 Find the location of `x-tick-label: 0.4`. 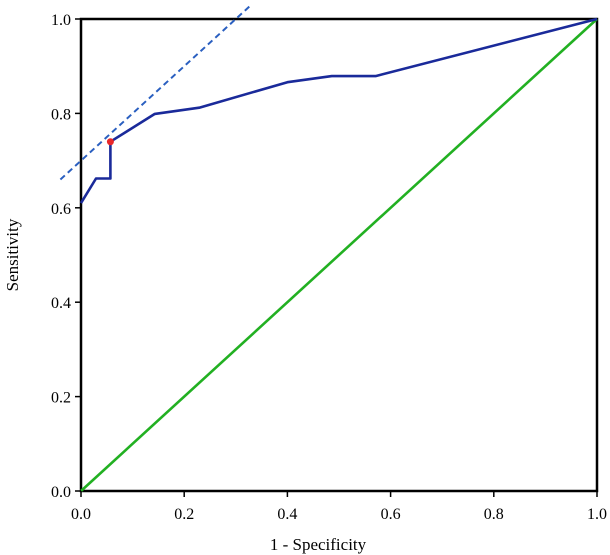

x-tick-label: 0.4 is located at coordinates (287, 514).